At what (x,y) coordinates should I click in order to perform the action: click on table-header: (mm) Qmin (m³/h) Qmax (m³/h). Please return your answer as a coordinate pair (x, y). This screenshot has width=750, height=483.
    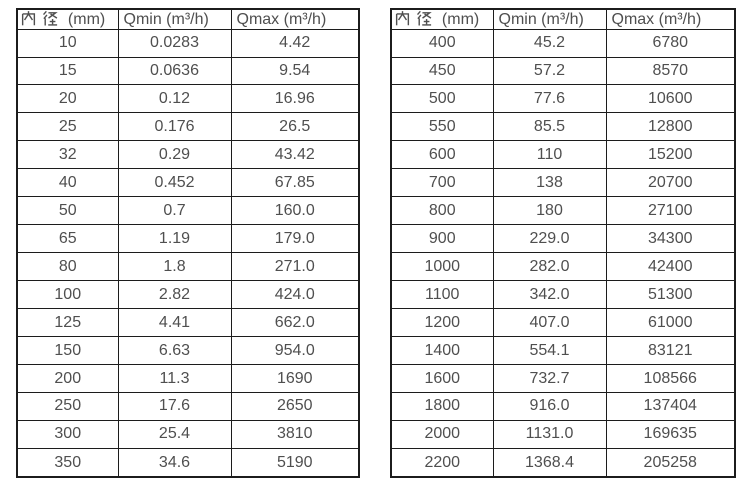
    Looking at the image, I should click on (563, 19).